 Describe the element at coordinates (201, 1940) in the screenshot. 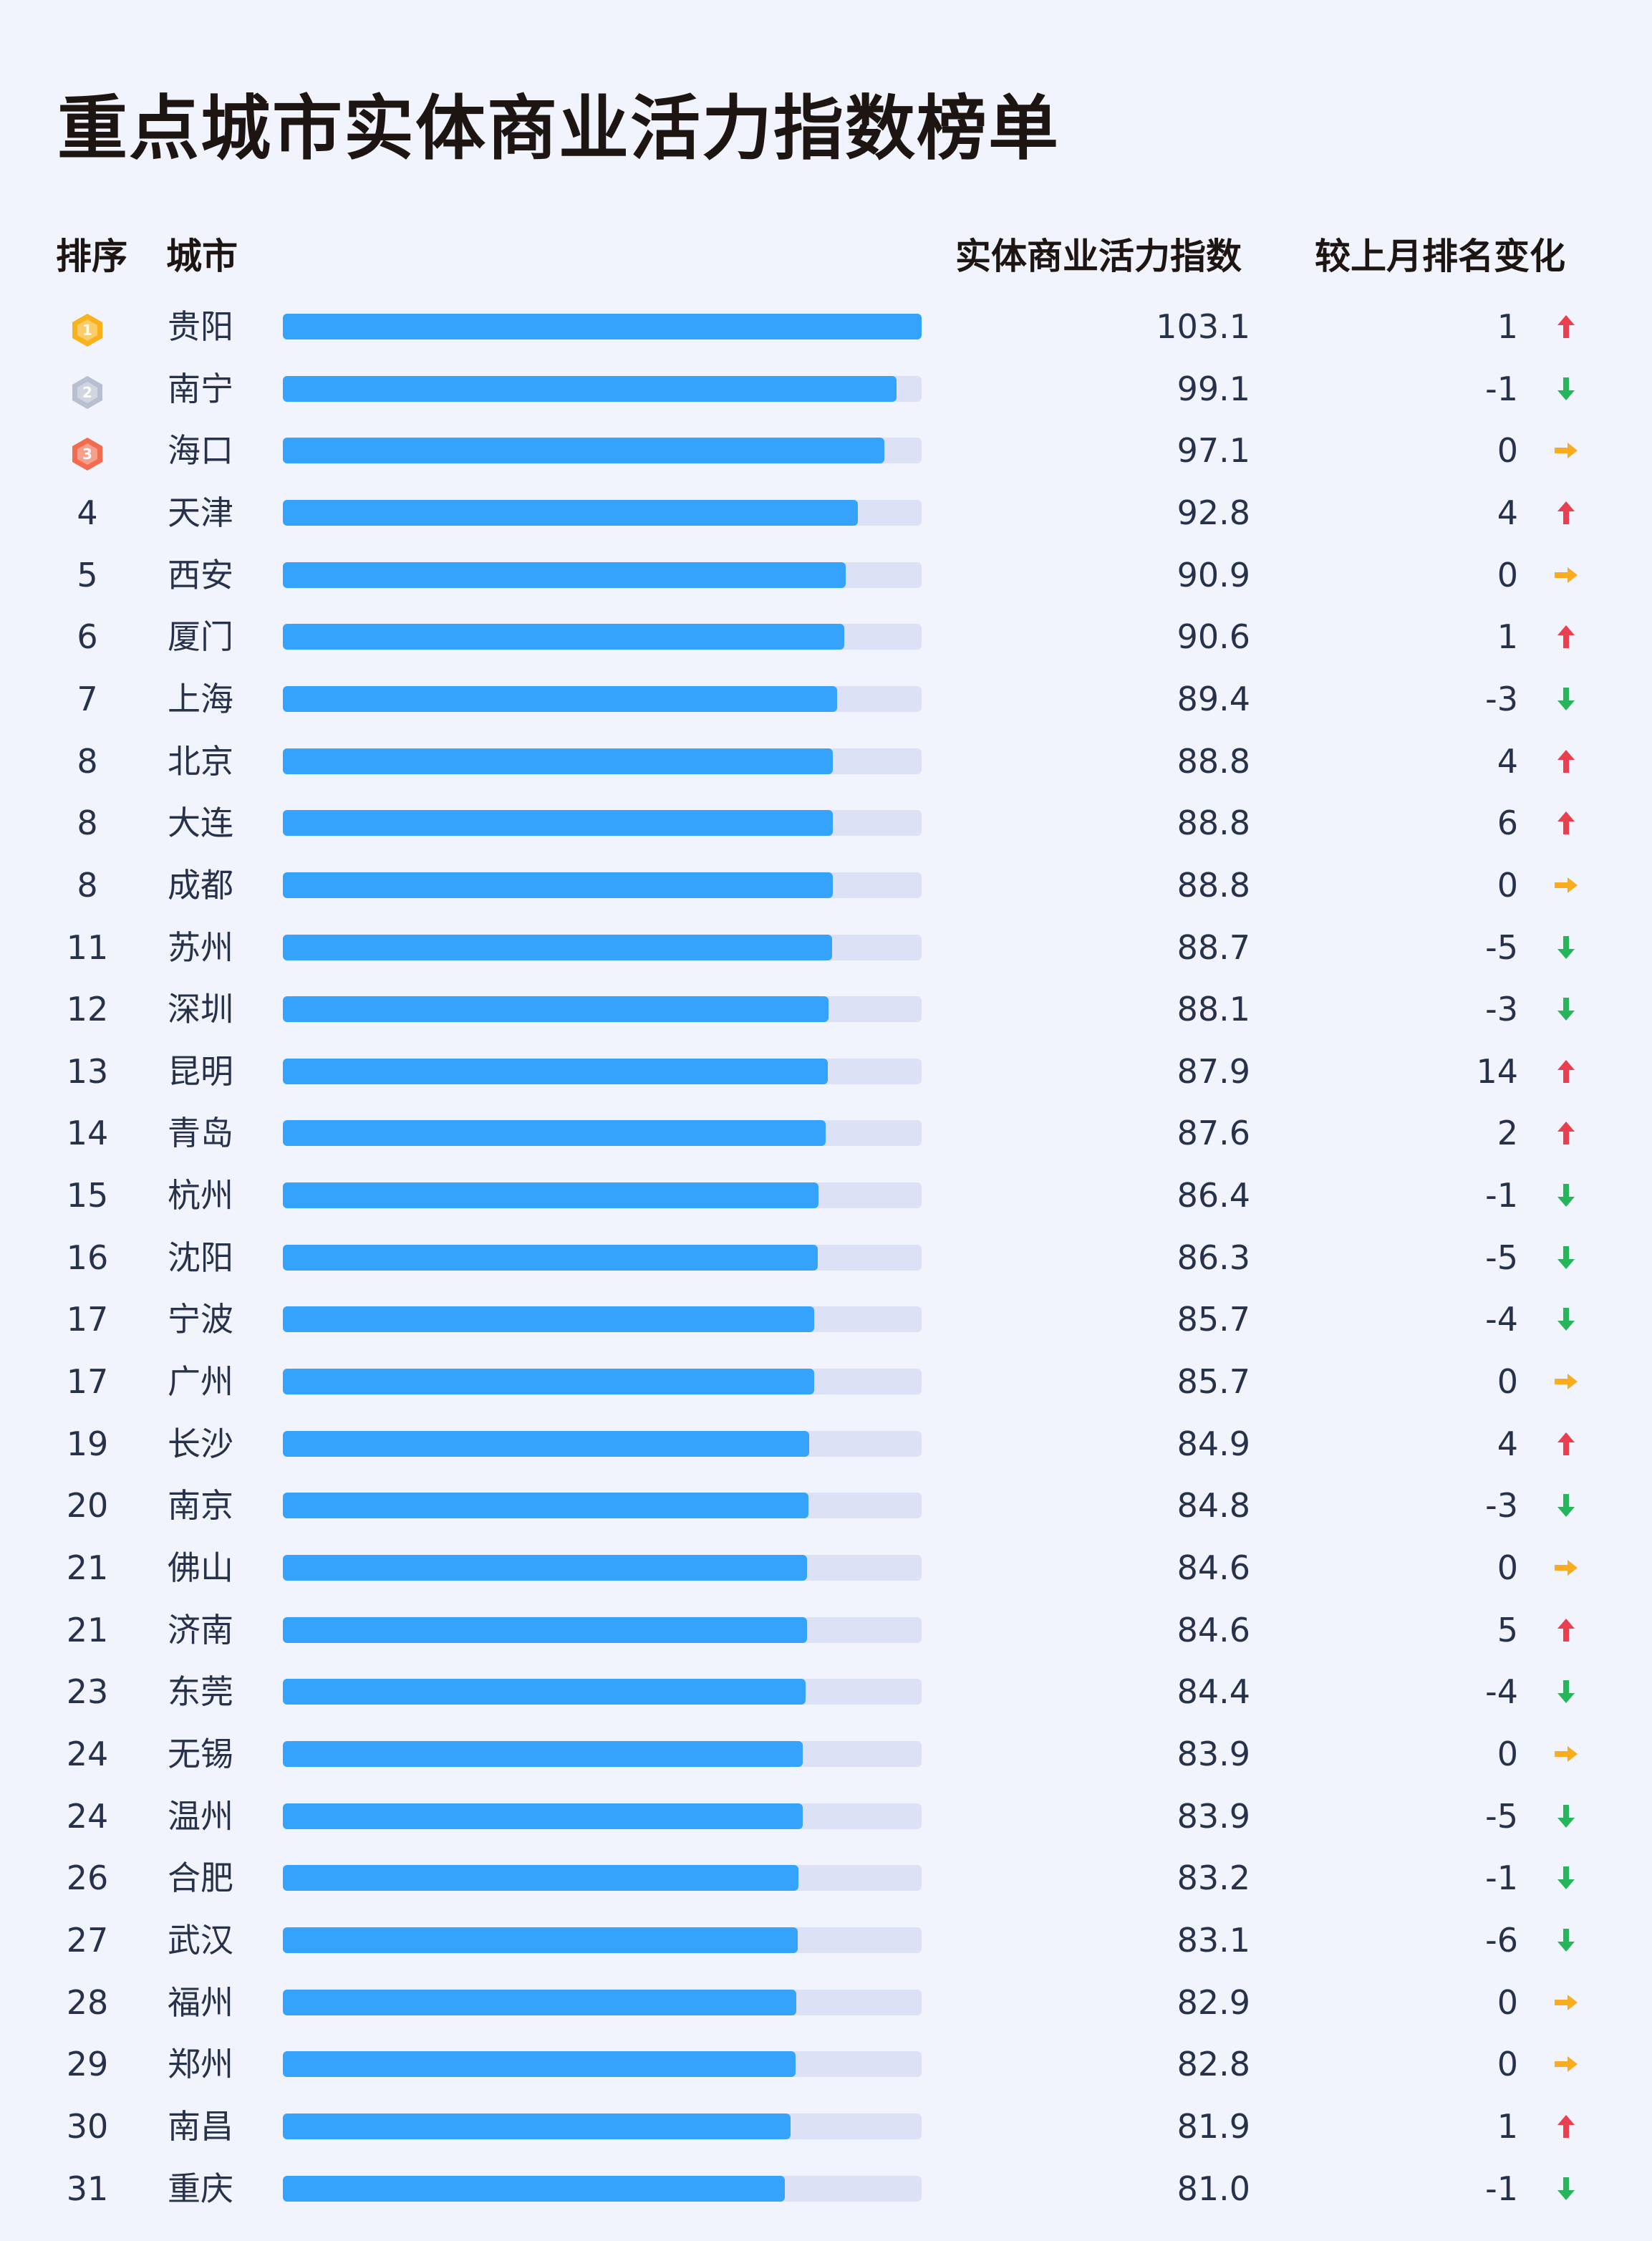

I see `city-name: 武汉` at that location.